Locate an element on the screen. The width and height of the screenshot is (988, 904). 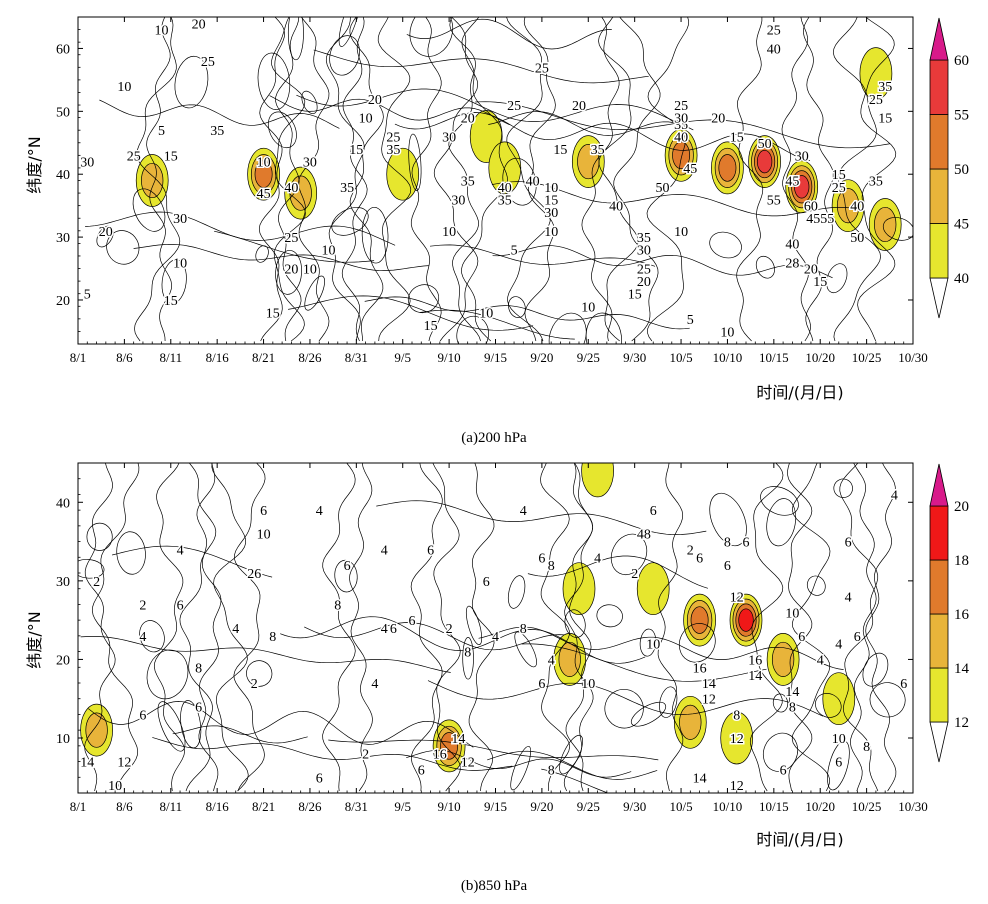
contour-label: 40 is located at coordinates (792, 244).